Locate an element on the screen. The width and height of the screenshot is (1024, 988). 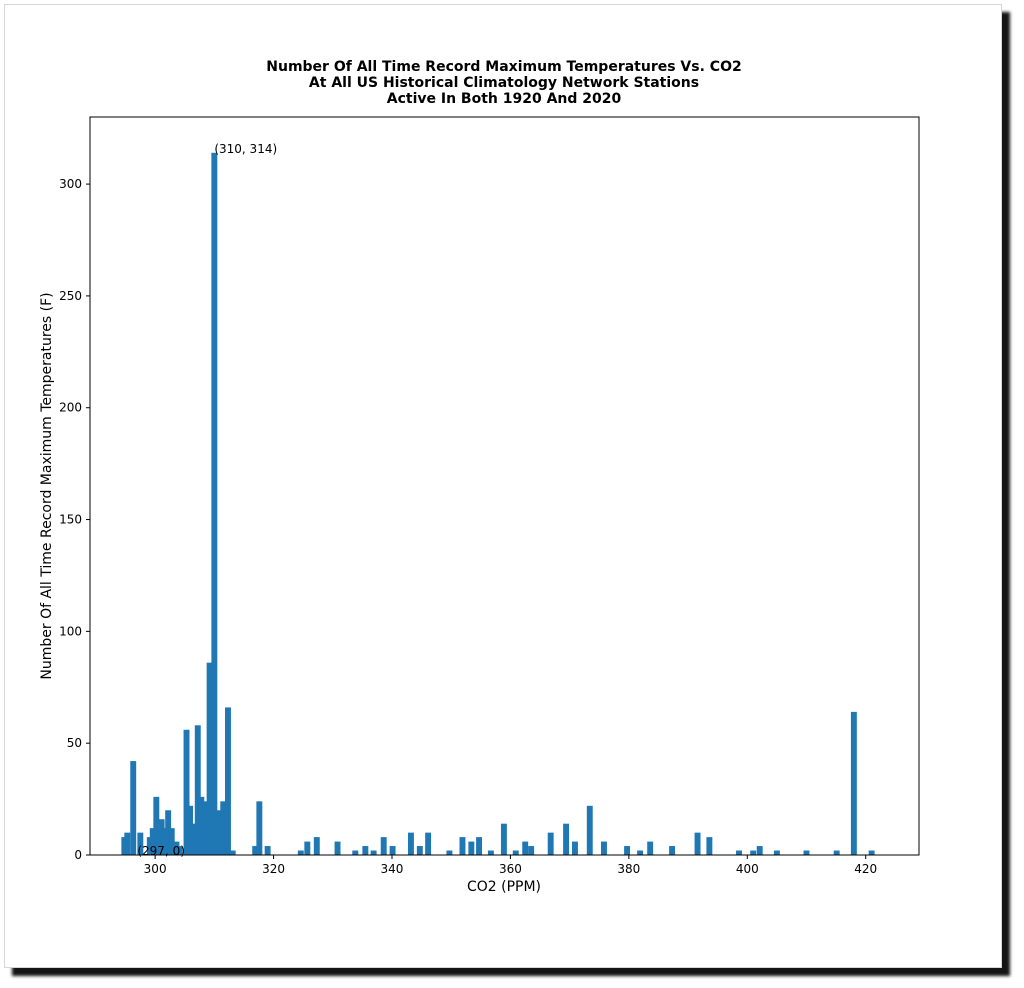
y-tick-label: 150 is located at coordinates (70, 520).